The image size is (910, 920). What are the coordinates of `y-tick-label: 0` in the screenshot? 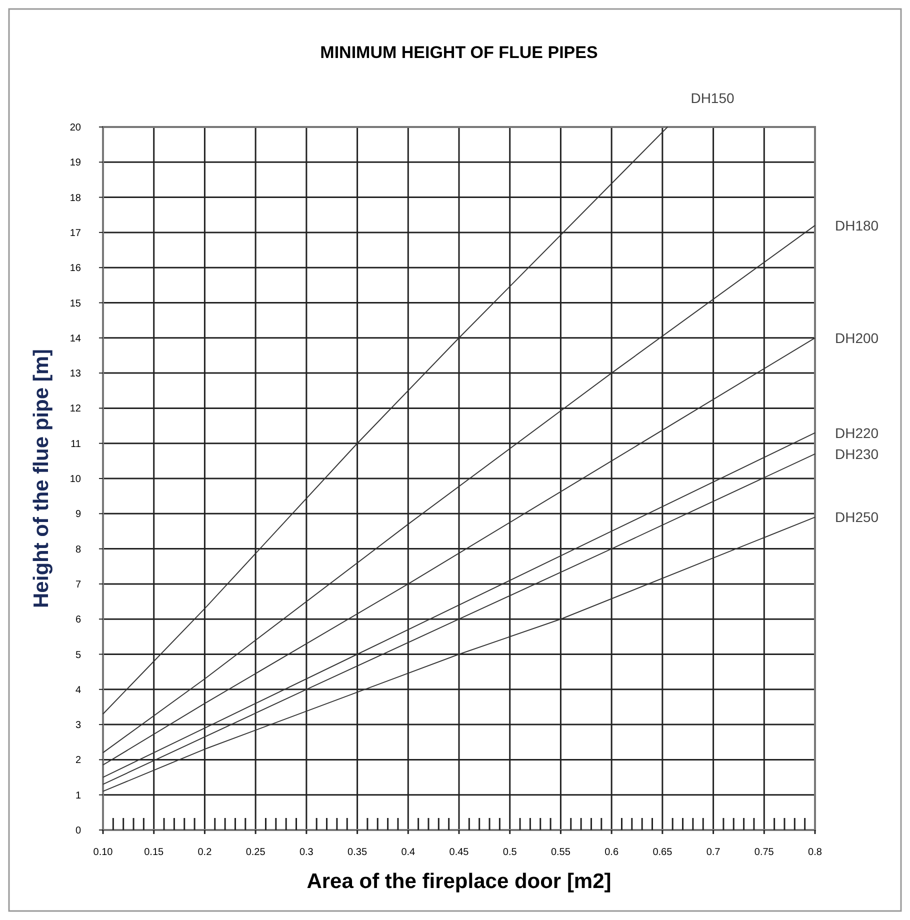 It's located at (78, 831).